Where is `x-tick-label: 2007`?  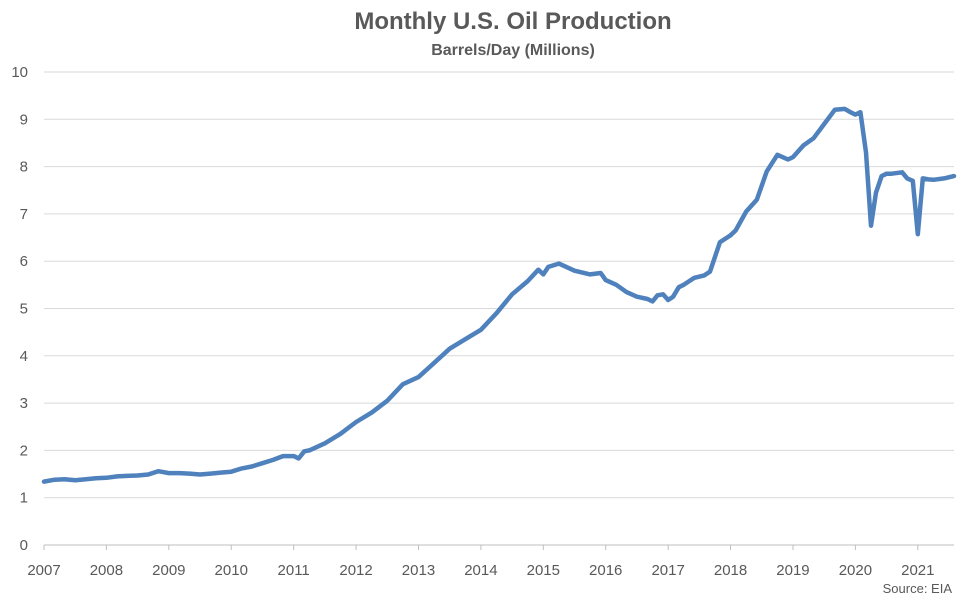
x-tick-label: 2007 is located at coordinates (43, 570).